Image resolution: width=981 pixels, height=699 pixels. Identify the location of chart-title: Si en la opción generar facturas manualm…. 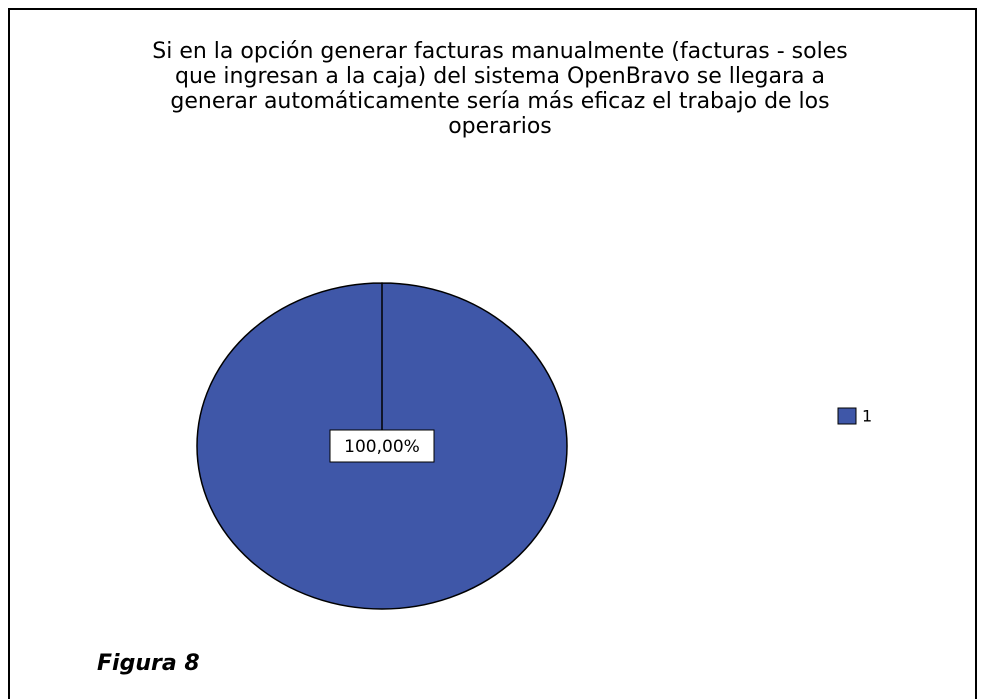
(499, 51).